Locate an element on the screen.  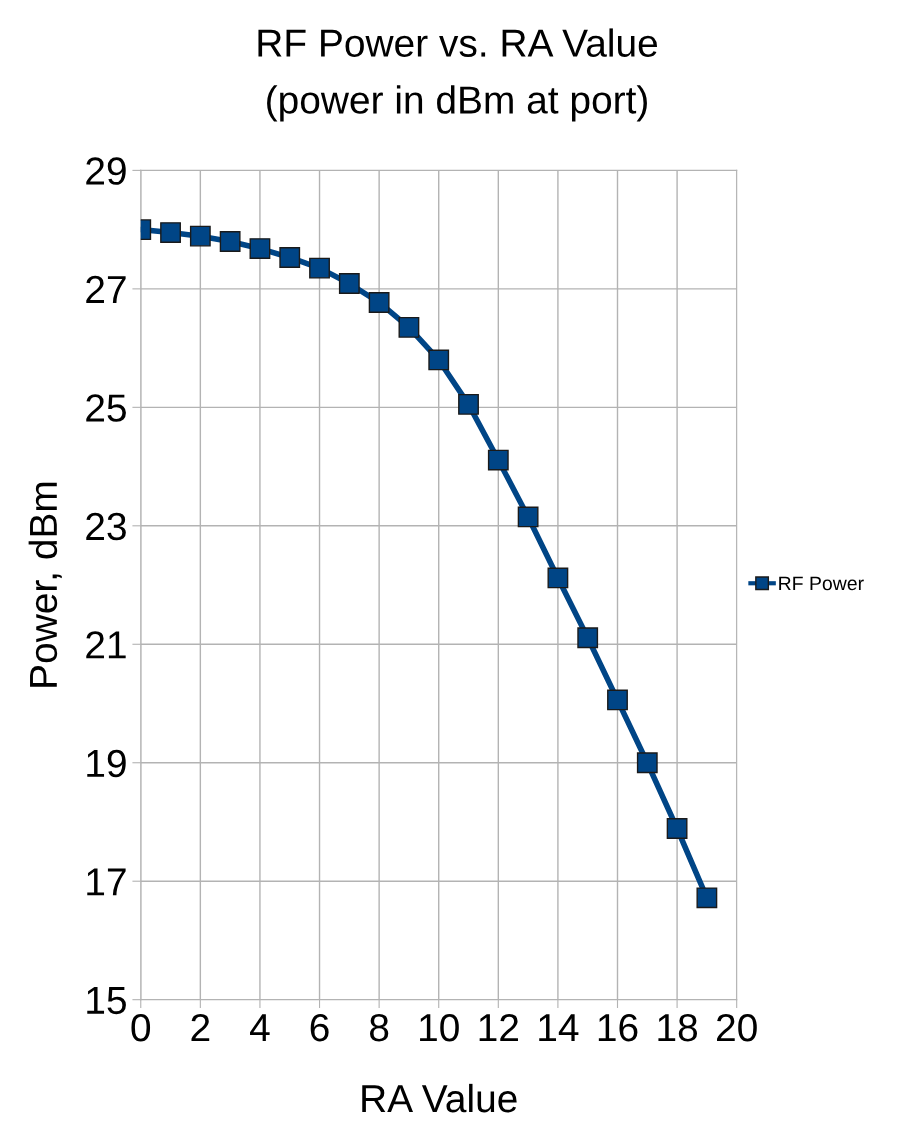
x-axis-title: RA Value is located at coordinates (439, 1098).